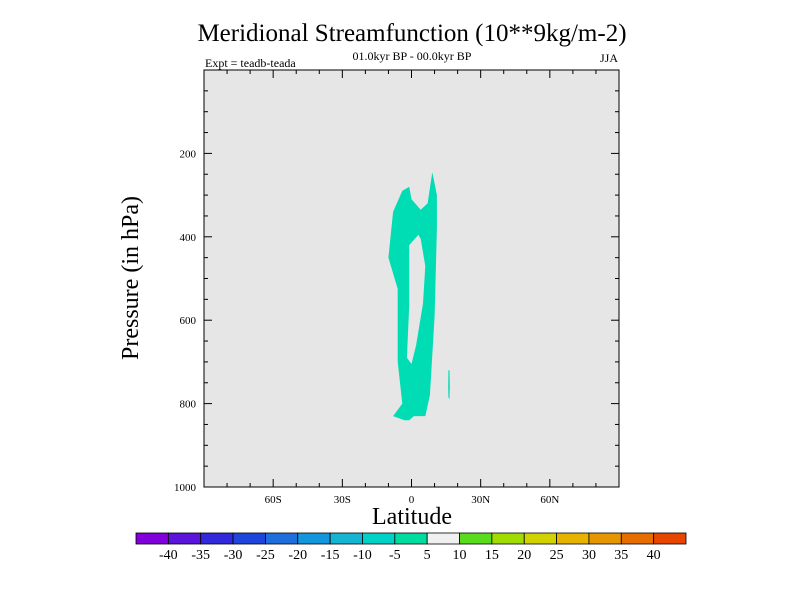  What do you see at coordinates (188, 405) in the screenshot?
I see `y-tick-label: 800` at bounding box center [188, 405].